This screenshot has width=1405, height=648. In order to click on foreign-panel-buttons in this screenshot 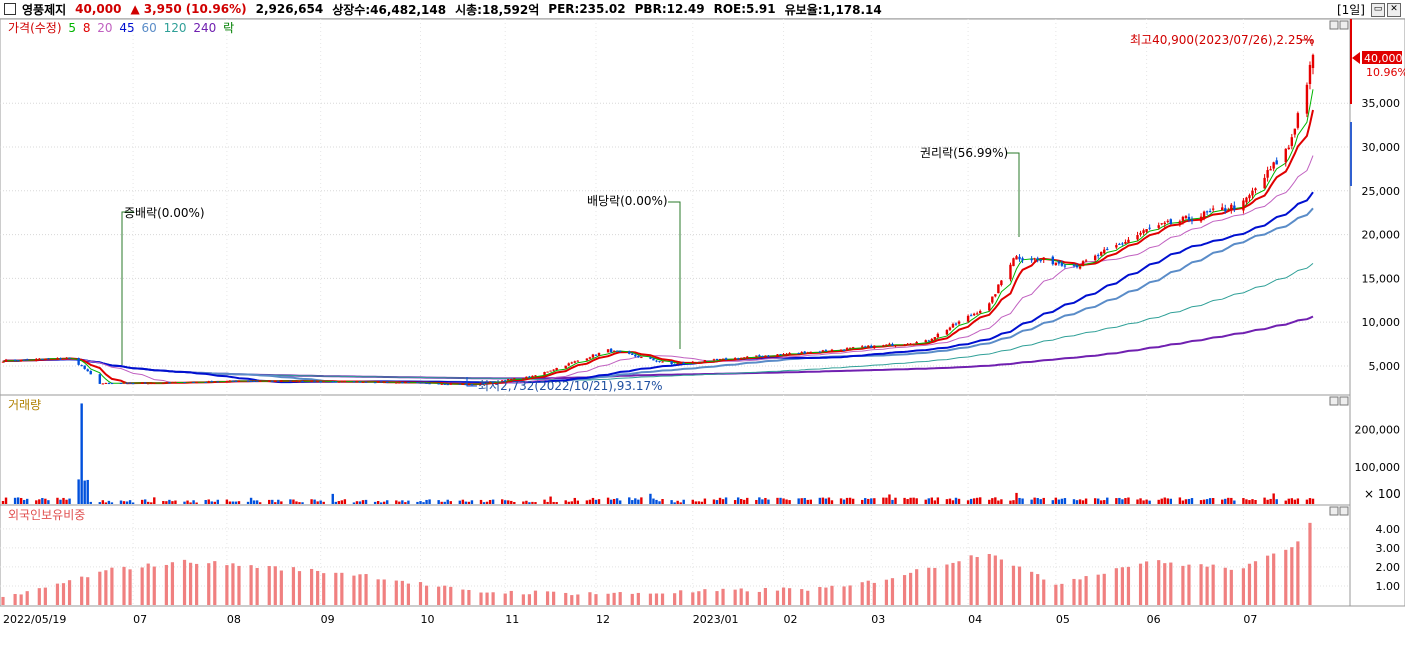, I will do `click(1339, 511)`.